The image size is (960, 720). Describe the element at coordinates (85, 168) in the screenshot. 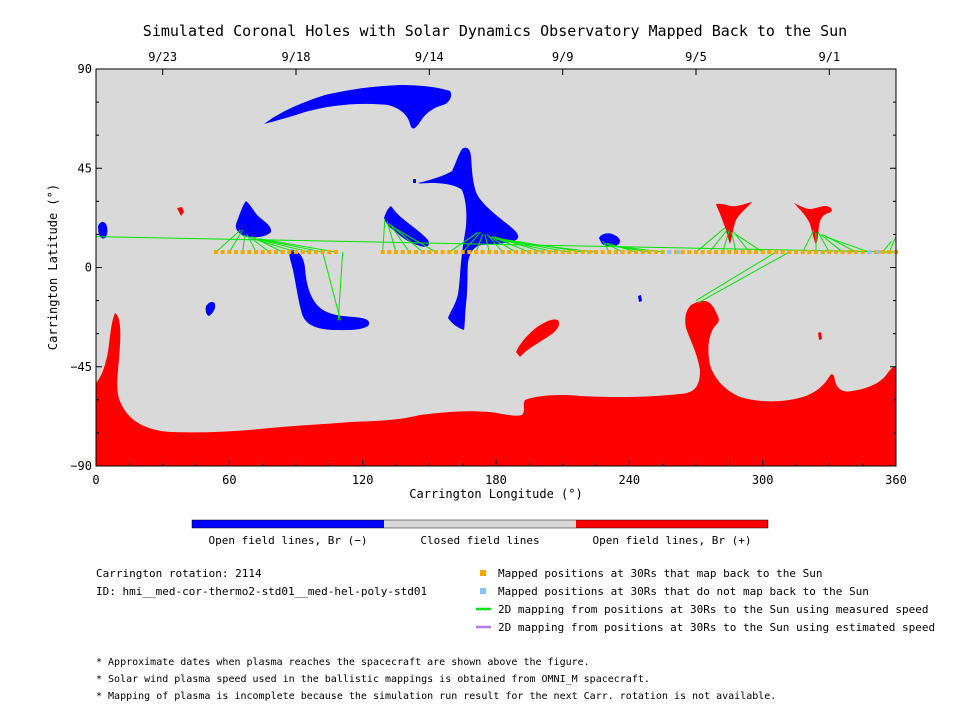

I see `y-tick-label: 45` at that location.